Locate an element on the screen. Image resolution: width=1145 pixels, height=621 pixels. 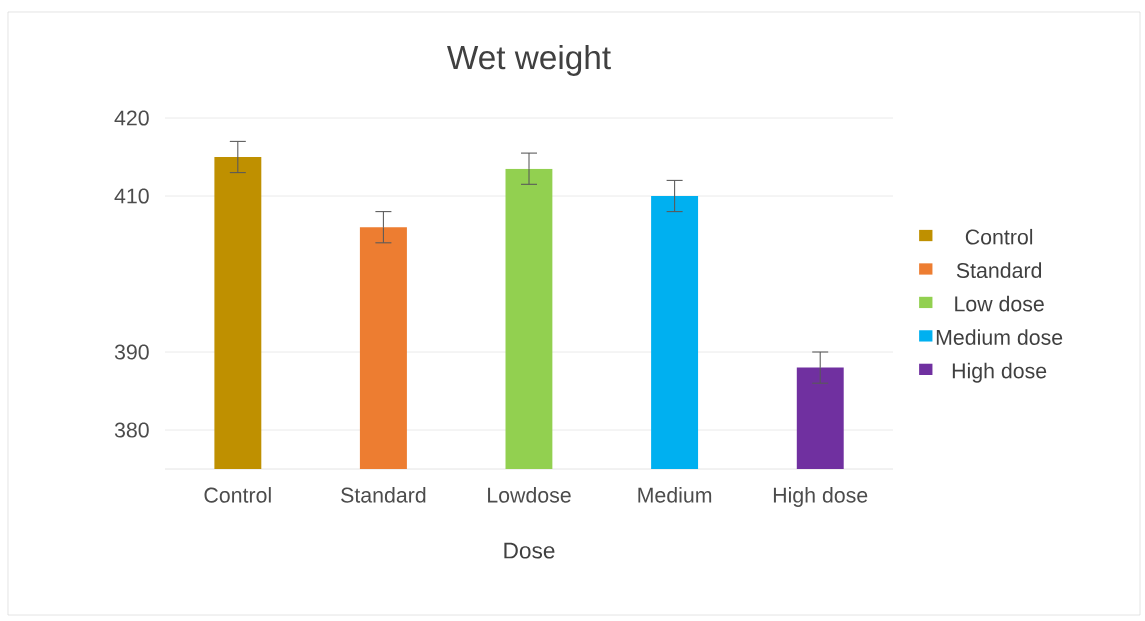
x-tick-label: Medium is located at coordinates (675, 495).